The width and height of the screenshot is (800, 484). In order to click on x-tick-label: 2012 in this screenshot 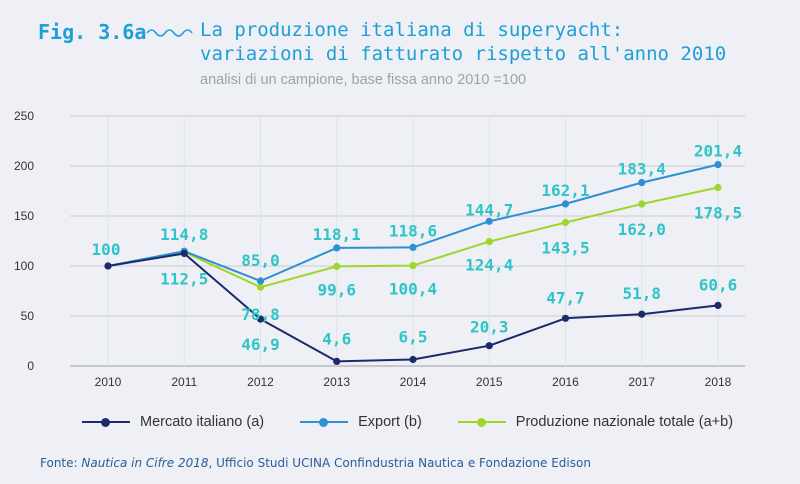, I will do `click(260, 382)`.